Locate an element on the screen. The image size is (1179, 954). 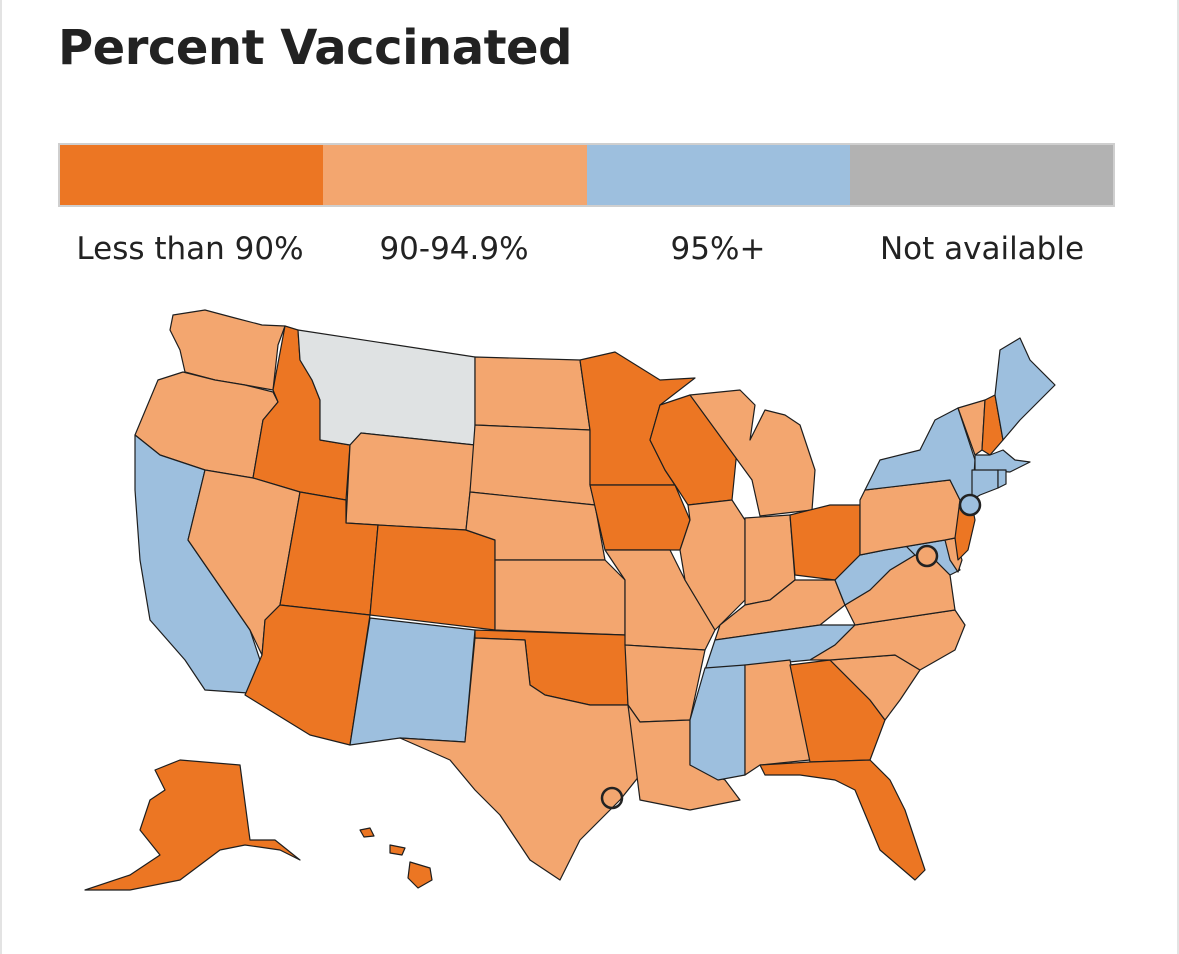
city-marker-washington-dc is located at coordinates (927, 556).